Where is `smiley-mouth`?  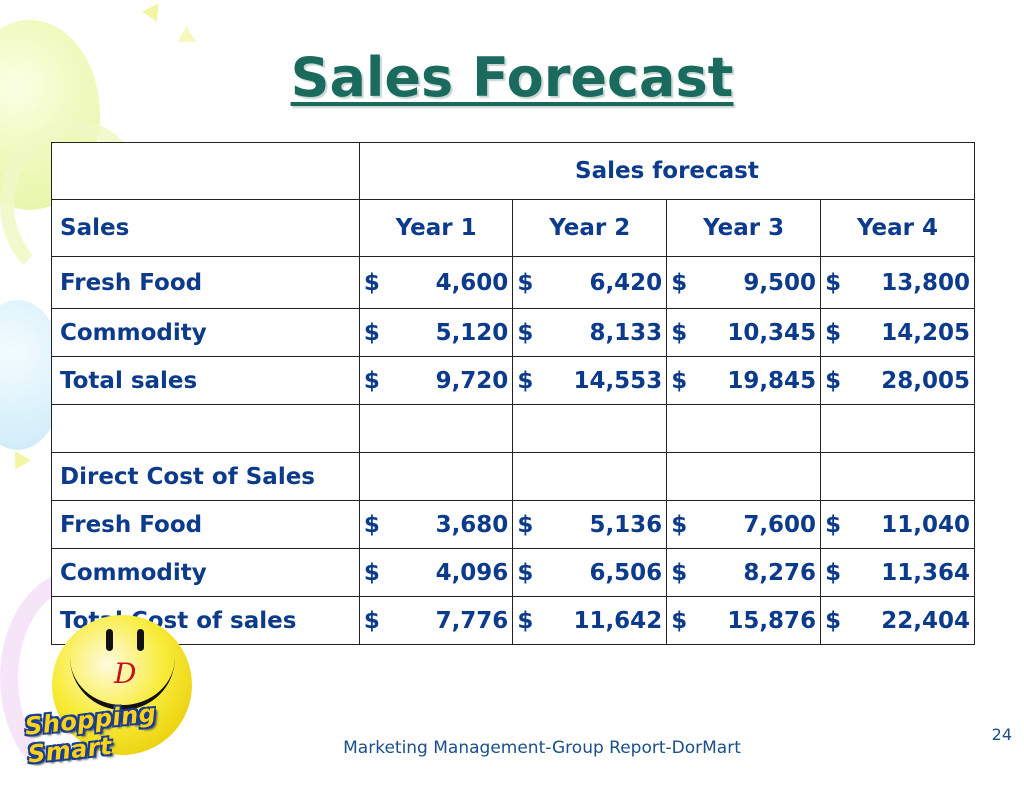 smiley-mouth is located at coordinates (122, 682).